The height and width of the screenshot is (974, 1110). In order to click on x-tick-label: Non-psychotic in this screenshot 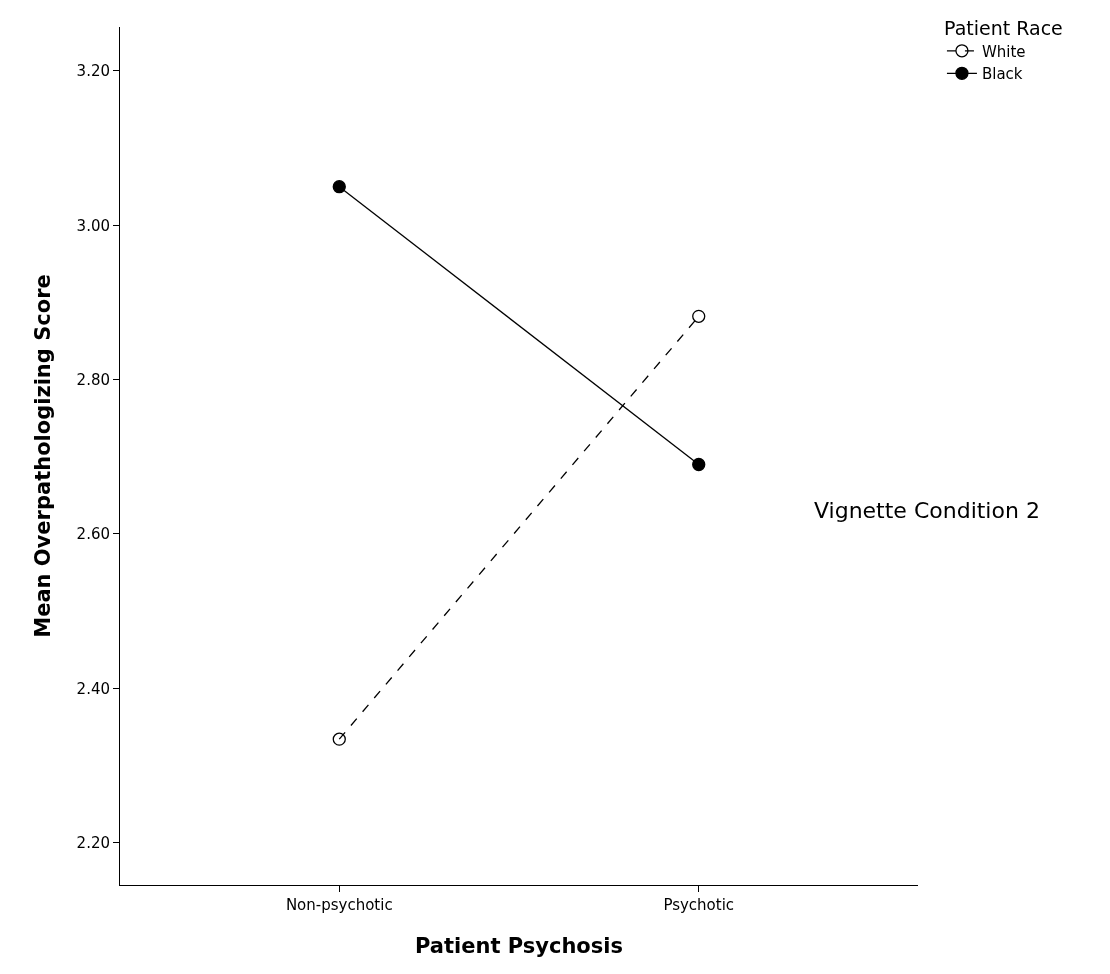, I will do `click(339, 905)`.